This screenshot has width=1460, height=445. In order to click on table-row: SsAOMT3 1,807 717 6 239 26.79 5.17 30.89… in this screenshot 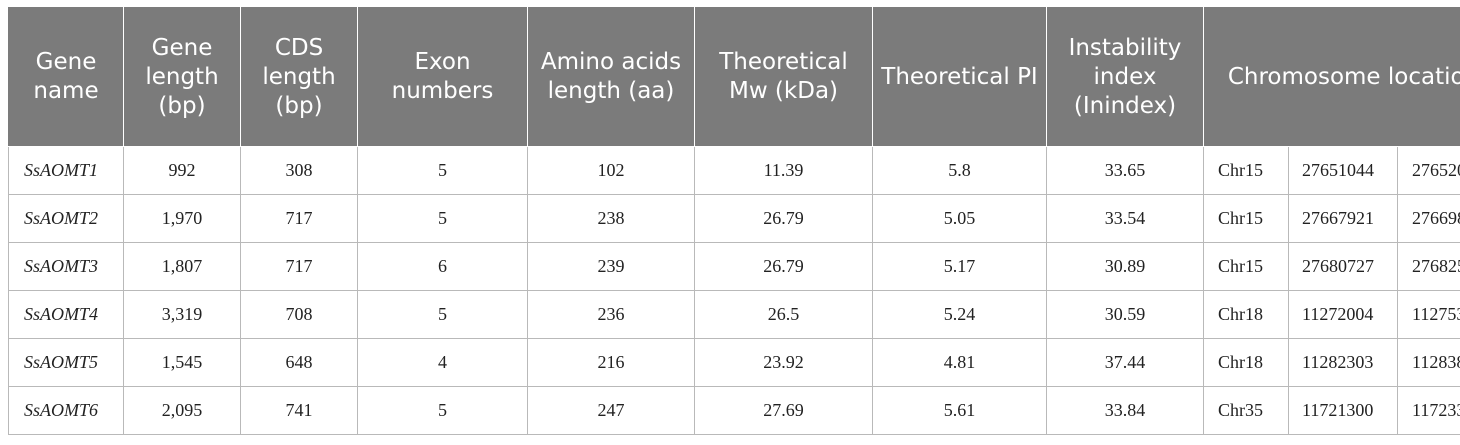, I will do `click(734, 266)`.